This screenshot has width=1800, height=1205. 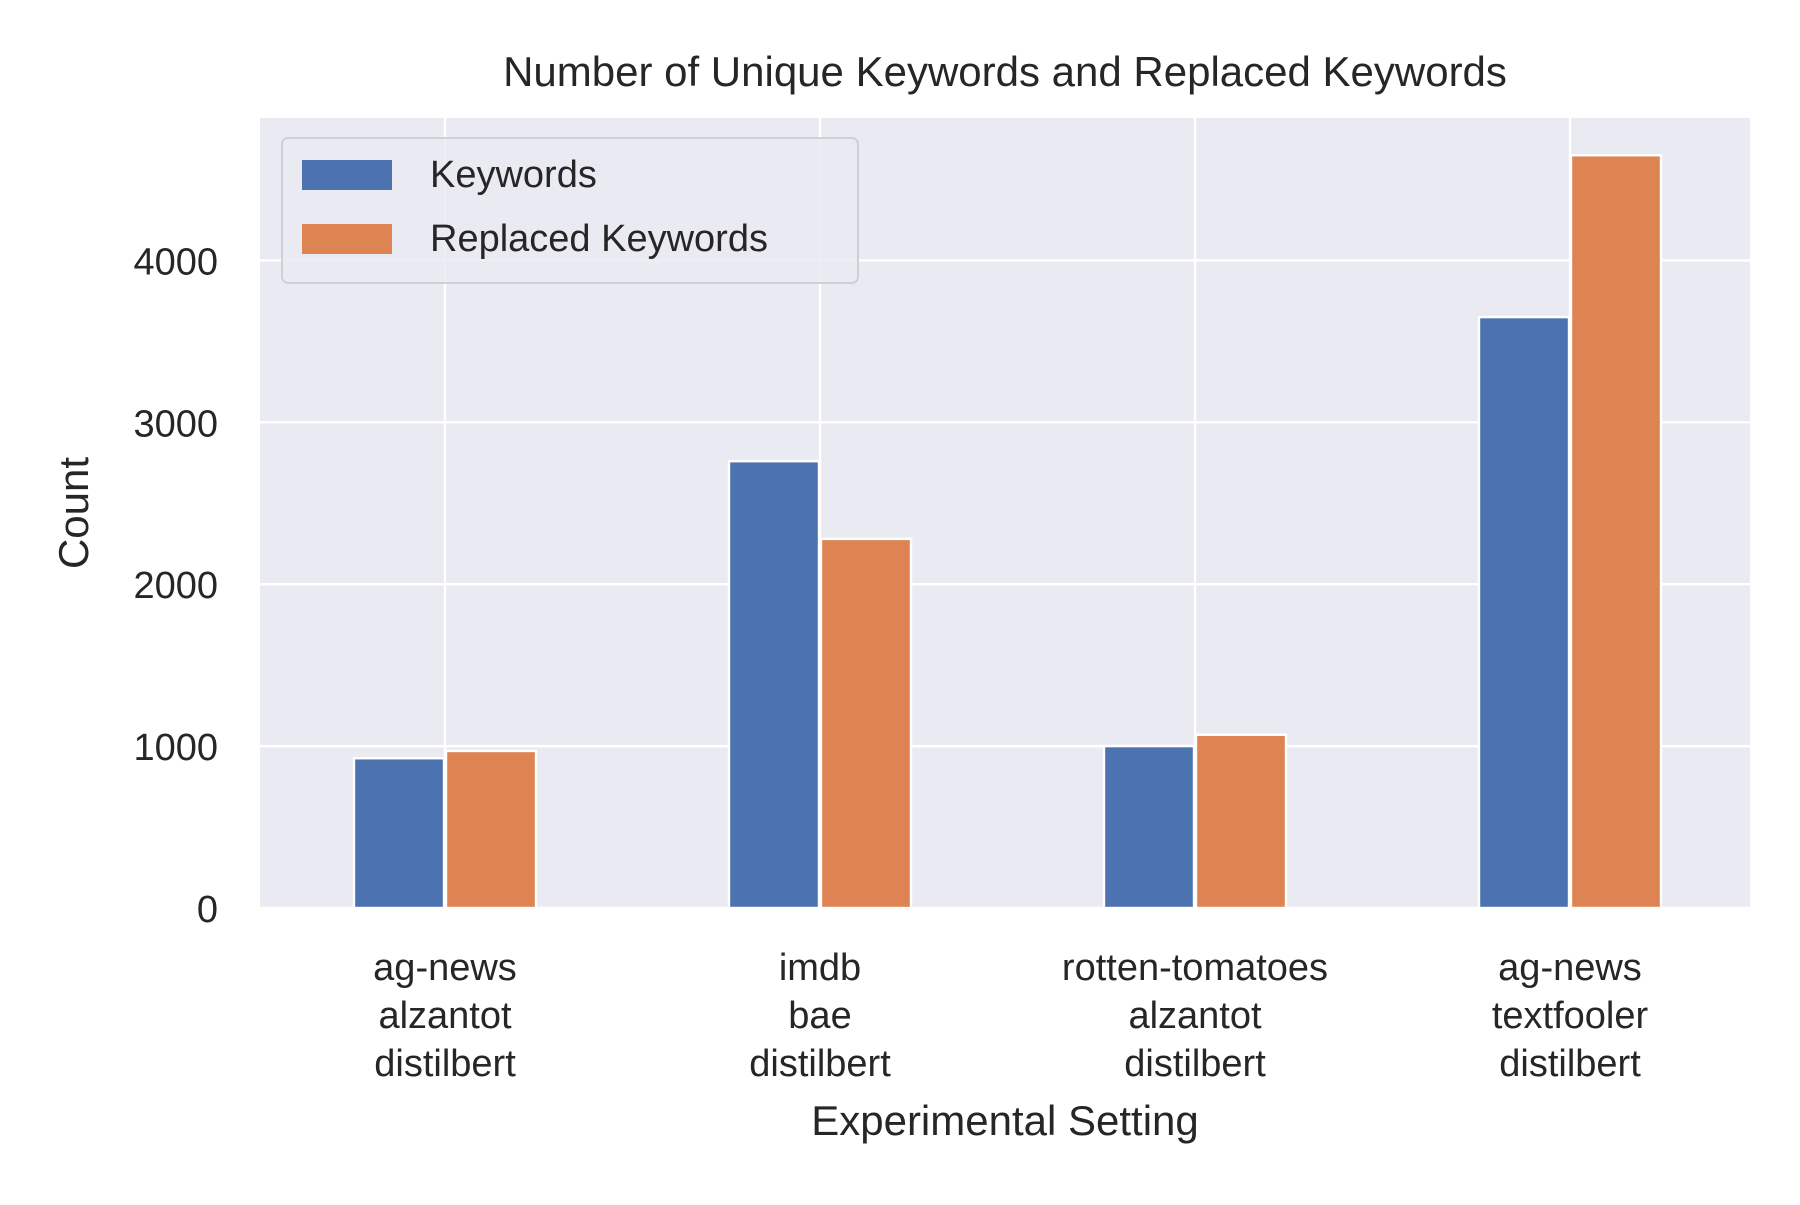 What do you see at coordinates (513, 175) in the screenshot?
I see `legend-label-0: Keywords` at bounding box center [513, 175].